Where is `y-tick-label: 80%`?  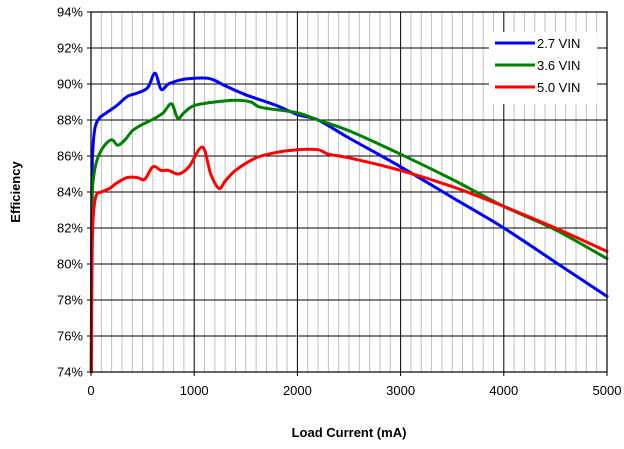 y-tick-label: 80% is located at coordinates (70, 264).